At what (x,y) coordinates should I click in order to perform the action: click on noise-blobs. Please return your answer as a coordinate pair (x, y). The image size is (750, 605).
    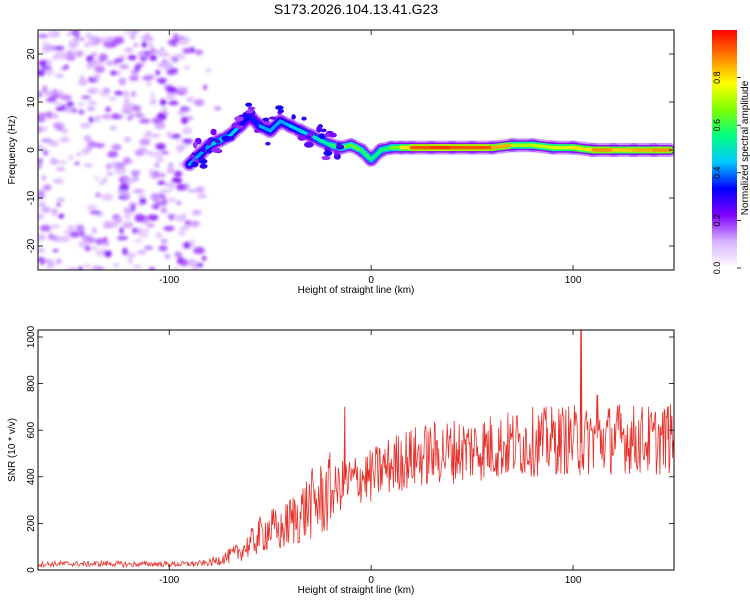
    Looking at the image, I should click on (130, 150).